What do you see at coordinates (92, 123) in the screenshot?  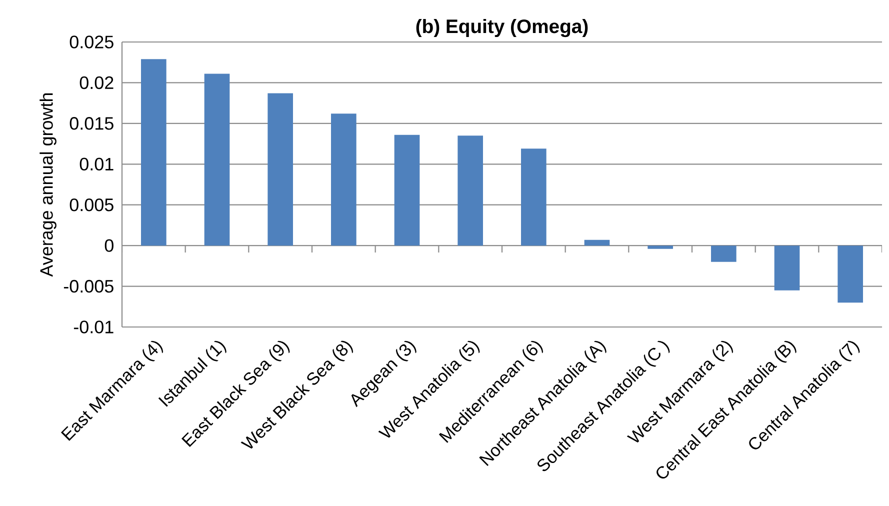 I see `y-tick-label: 0.015` at bounding box center [92, 123].